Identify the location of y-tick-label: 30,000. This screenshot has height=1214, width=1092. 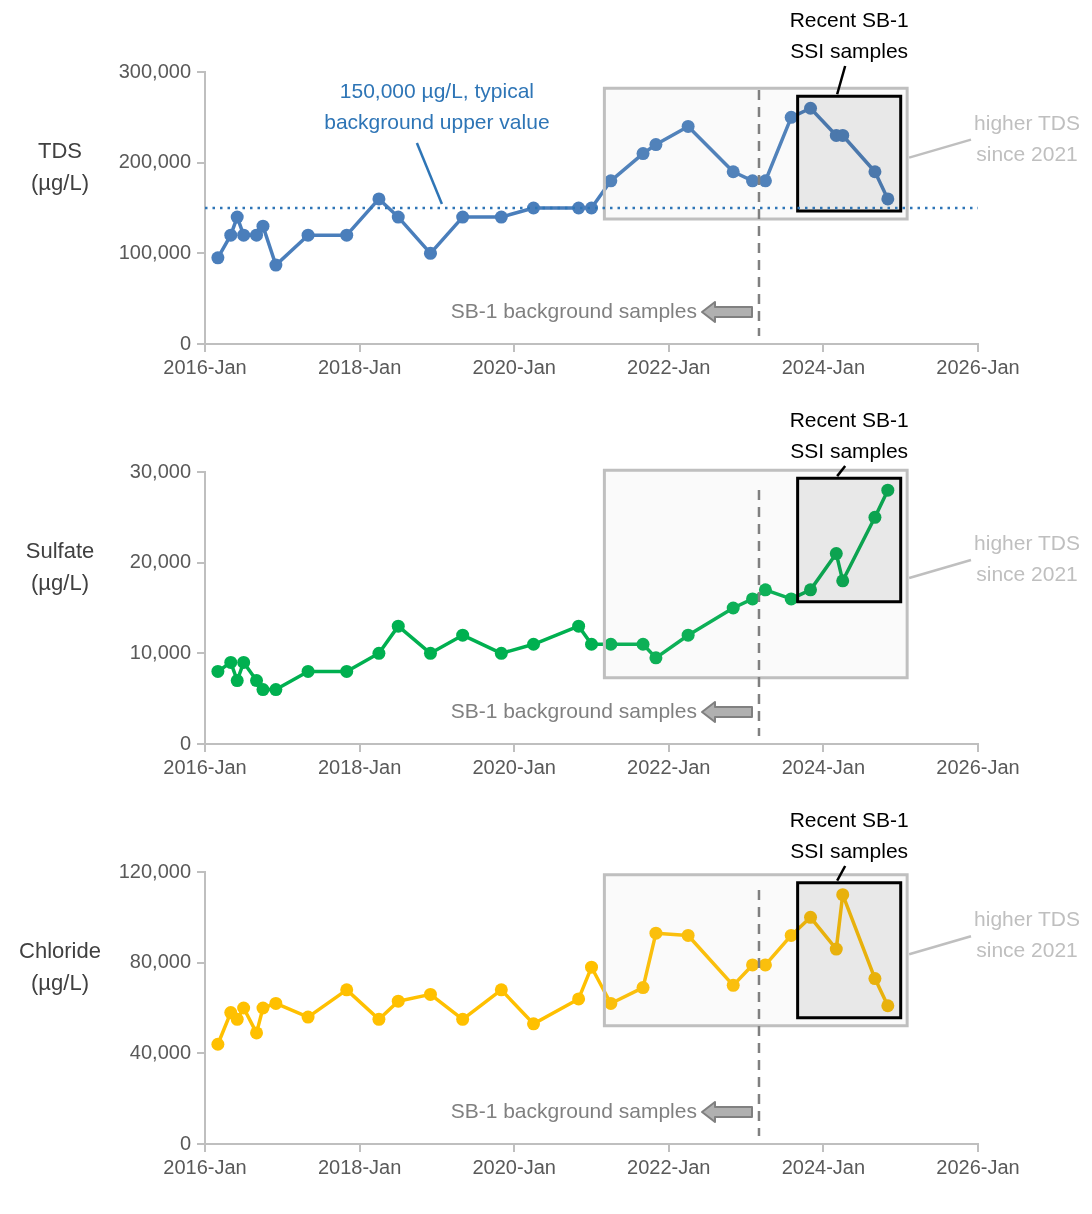
(160, 470).